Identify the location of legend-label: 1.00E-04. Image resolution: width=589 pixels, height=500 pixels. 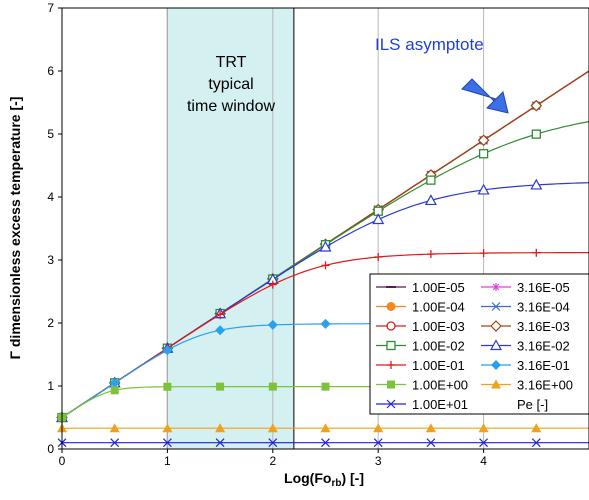
(438, 307).